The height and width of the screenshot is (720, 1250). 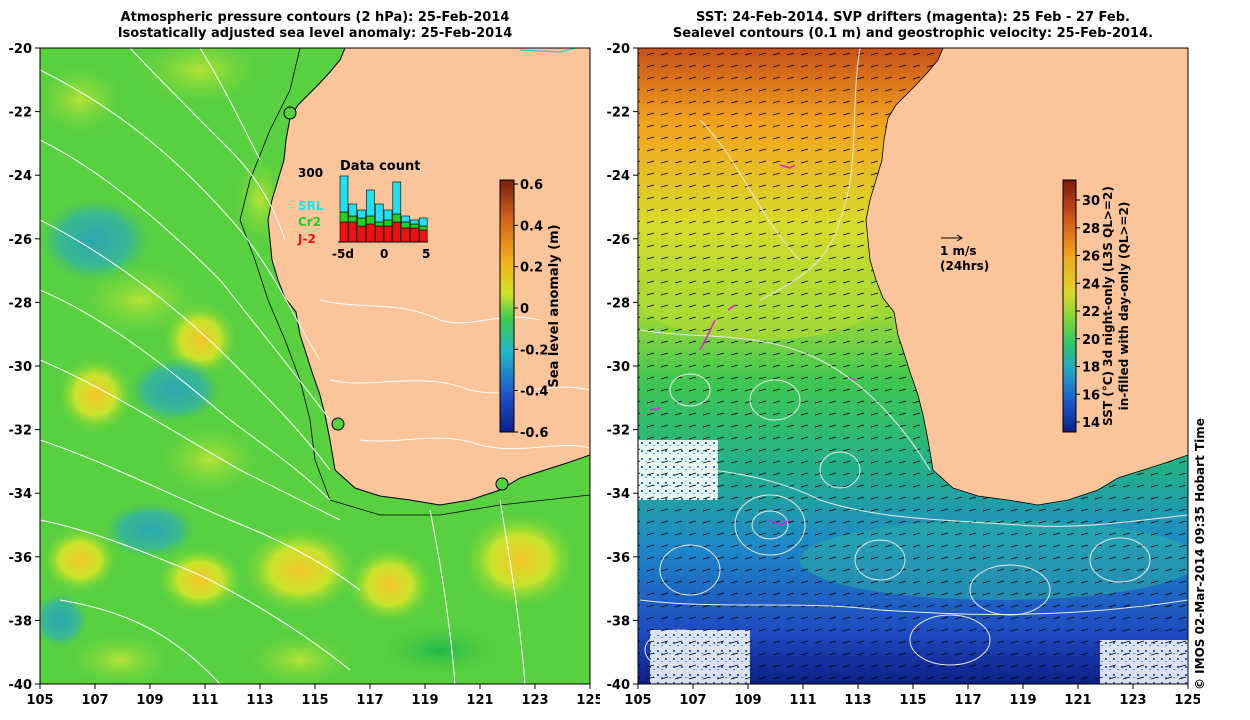 I want to click on inset-title: Data count, so click(x=380, y=166).